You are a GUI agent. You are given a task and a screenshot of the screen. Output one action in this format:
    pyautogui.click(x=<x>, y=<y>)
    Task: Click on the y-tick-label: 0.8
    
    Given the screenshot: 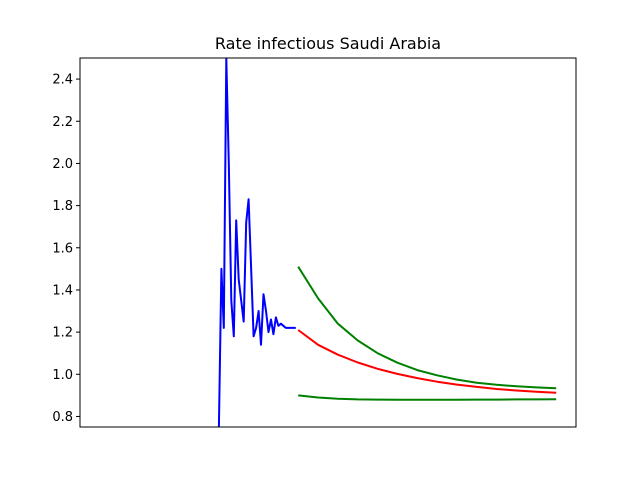 What is the action you would take?
    pyautogui.click(x=62, y=417)
    